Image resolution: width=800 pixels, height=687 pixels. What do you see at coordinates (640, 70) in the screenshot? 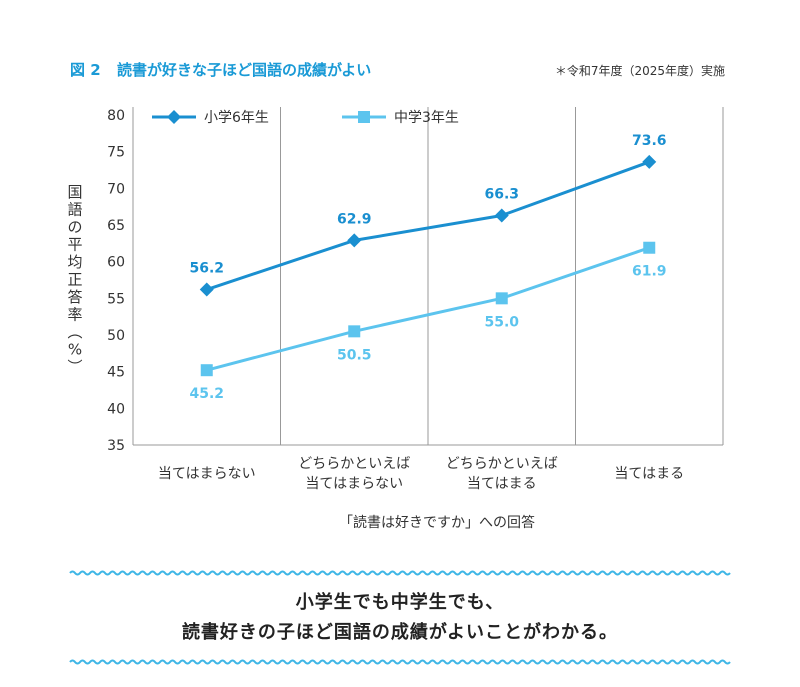
I see `survey-note: ＊令和7年度（2025年度）実施` at bounding box center [640, 70].